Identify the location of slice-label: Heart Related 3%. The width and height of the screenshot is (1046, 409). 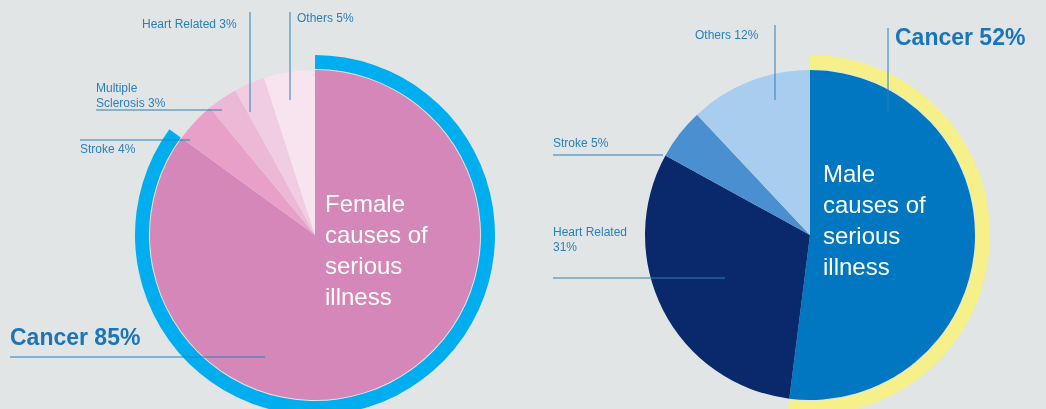
(190, 24).